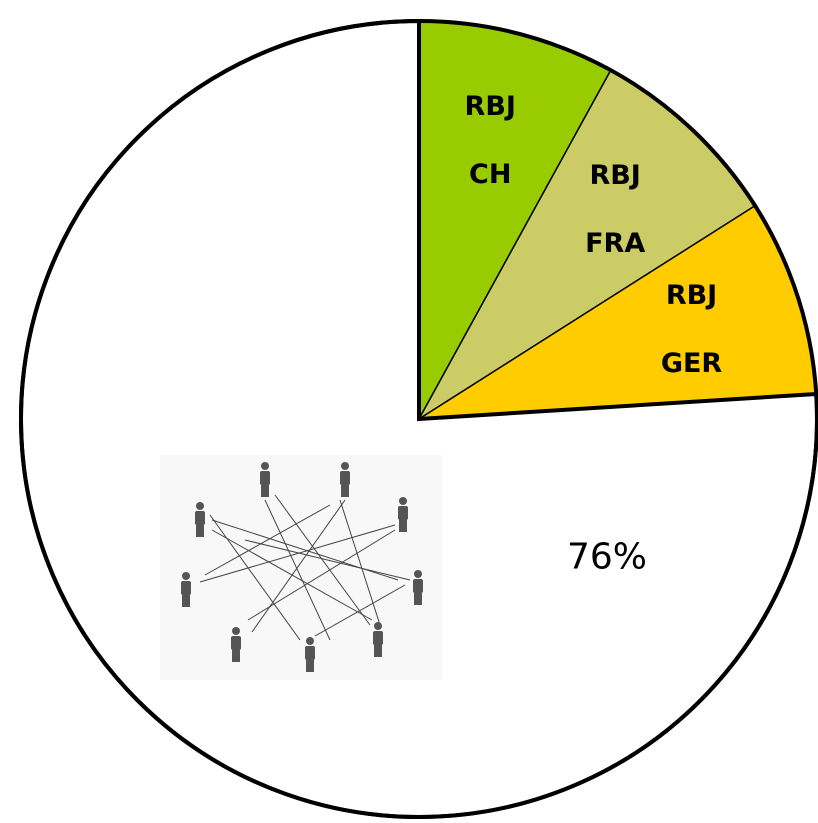  What do you see at coordinates (691, 330) in the screenshot?
I see `slice-label: RBJ GER` at bounding box center [691, 330].